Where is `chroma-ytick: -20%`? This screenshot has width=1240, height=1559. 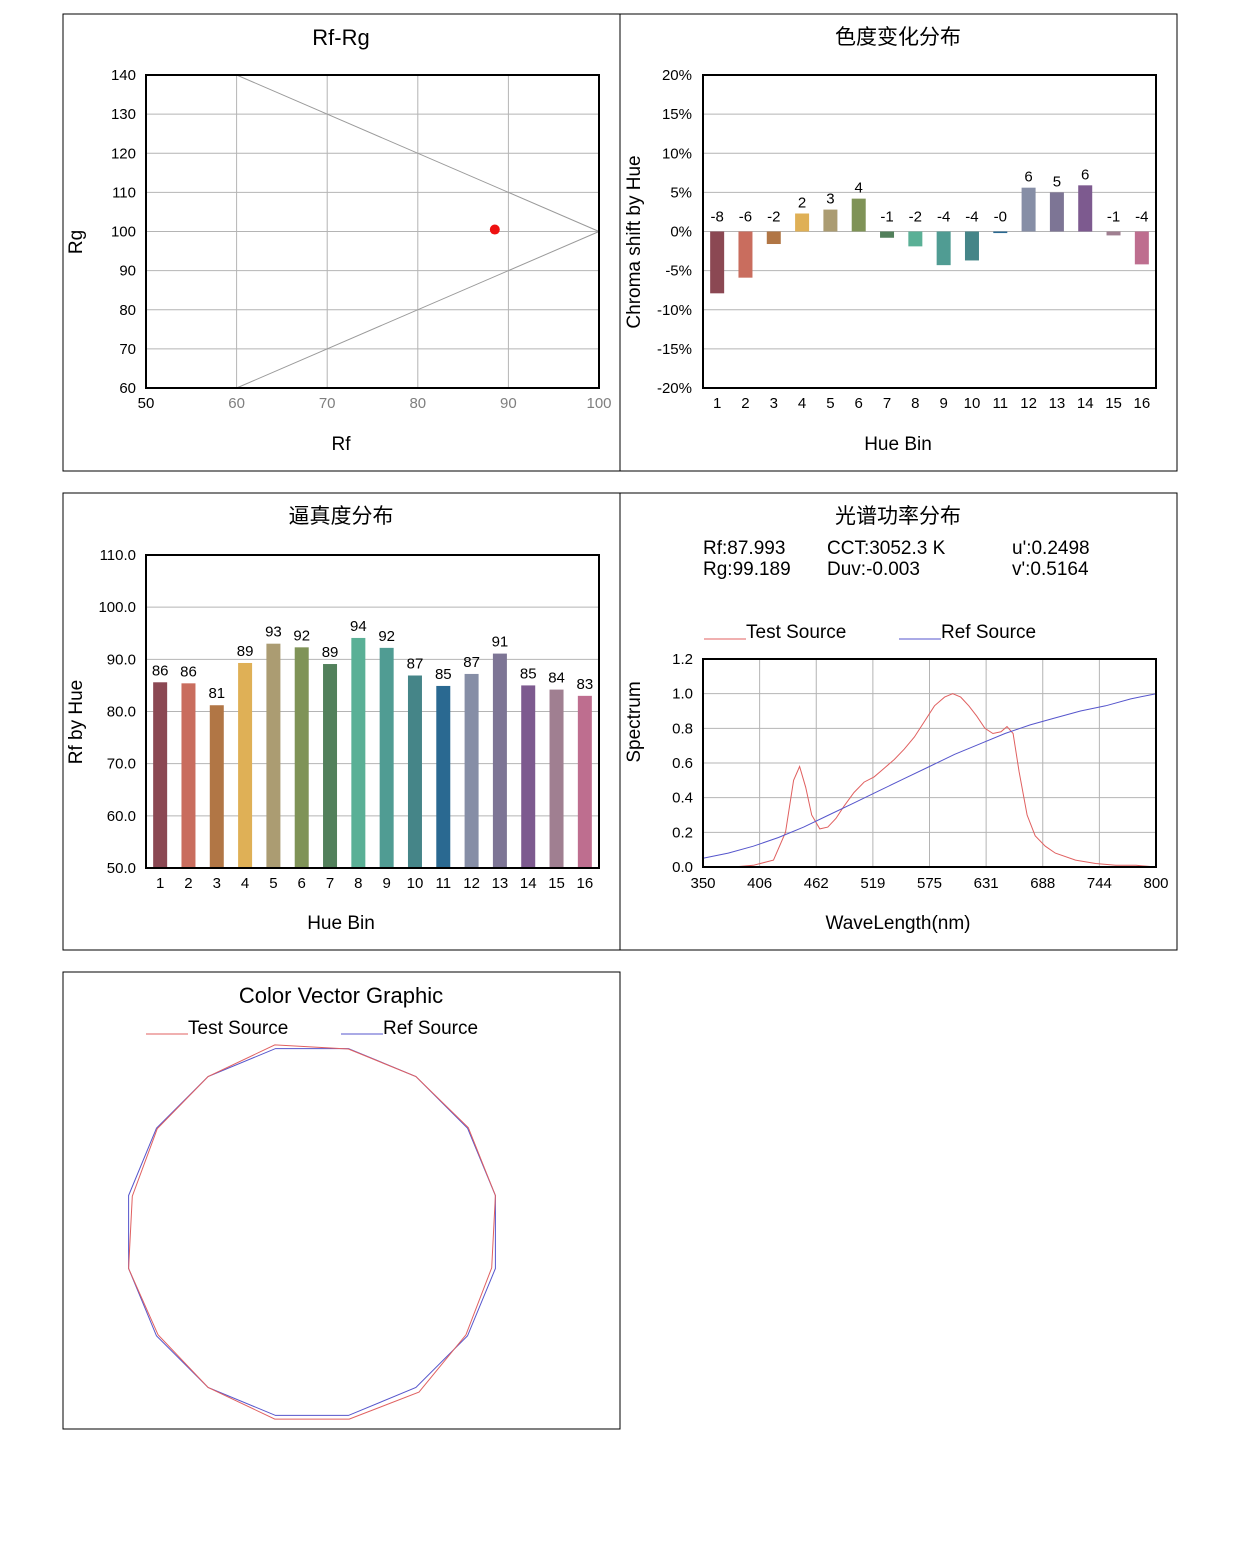
chroma-ytick: -20% is located at coordinates (674, 388).